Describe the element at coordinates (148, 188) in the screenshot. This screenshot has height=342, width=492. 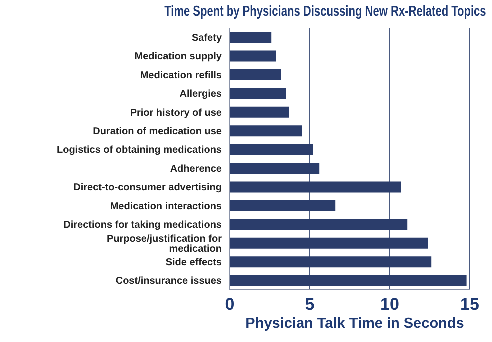
I see `y-tick-label: Direct-to-consumer advertising` at that location.